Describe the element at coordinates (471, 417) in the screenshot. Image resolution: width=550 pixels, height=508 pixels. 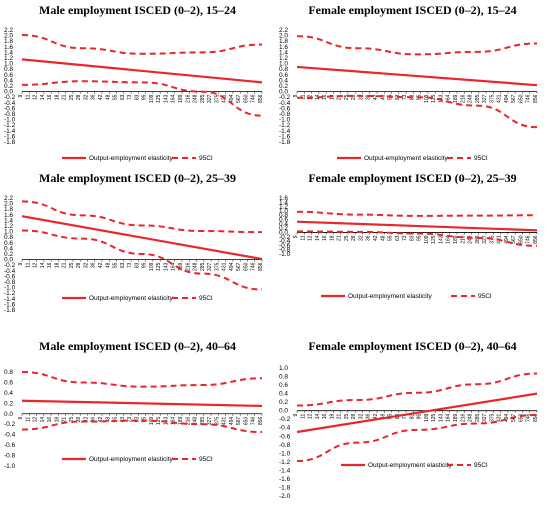
I see `x-tick-label: 248` at that location.